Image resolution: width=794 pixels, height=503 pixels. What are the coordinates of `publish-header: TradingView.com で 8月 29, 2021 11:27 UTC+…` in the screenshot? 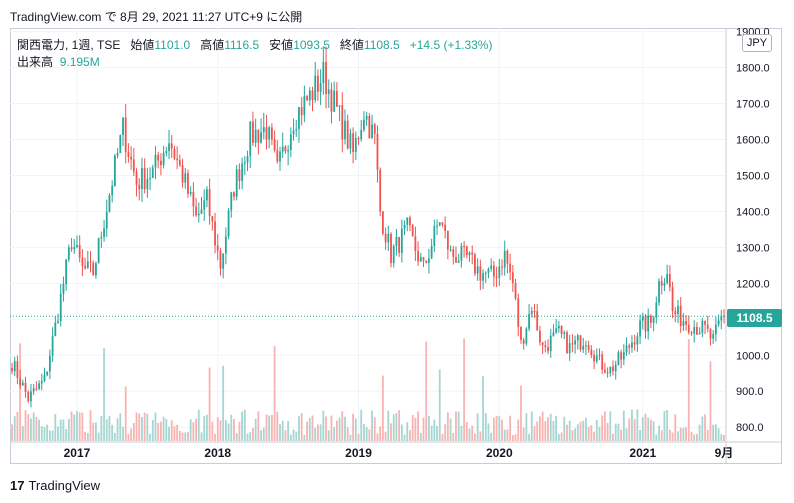 It's located at (397, 14).